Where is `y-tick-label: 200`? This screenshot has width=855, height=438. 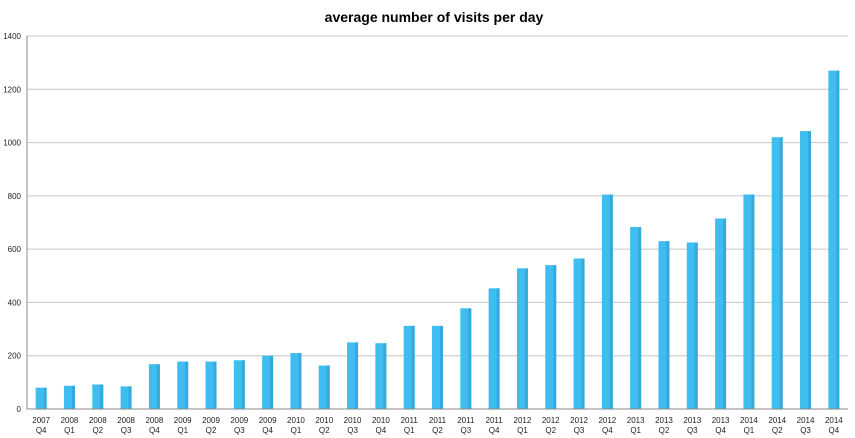 y-tick-label: 200 is located at coordinates (15, 356).